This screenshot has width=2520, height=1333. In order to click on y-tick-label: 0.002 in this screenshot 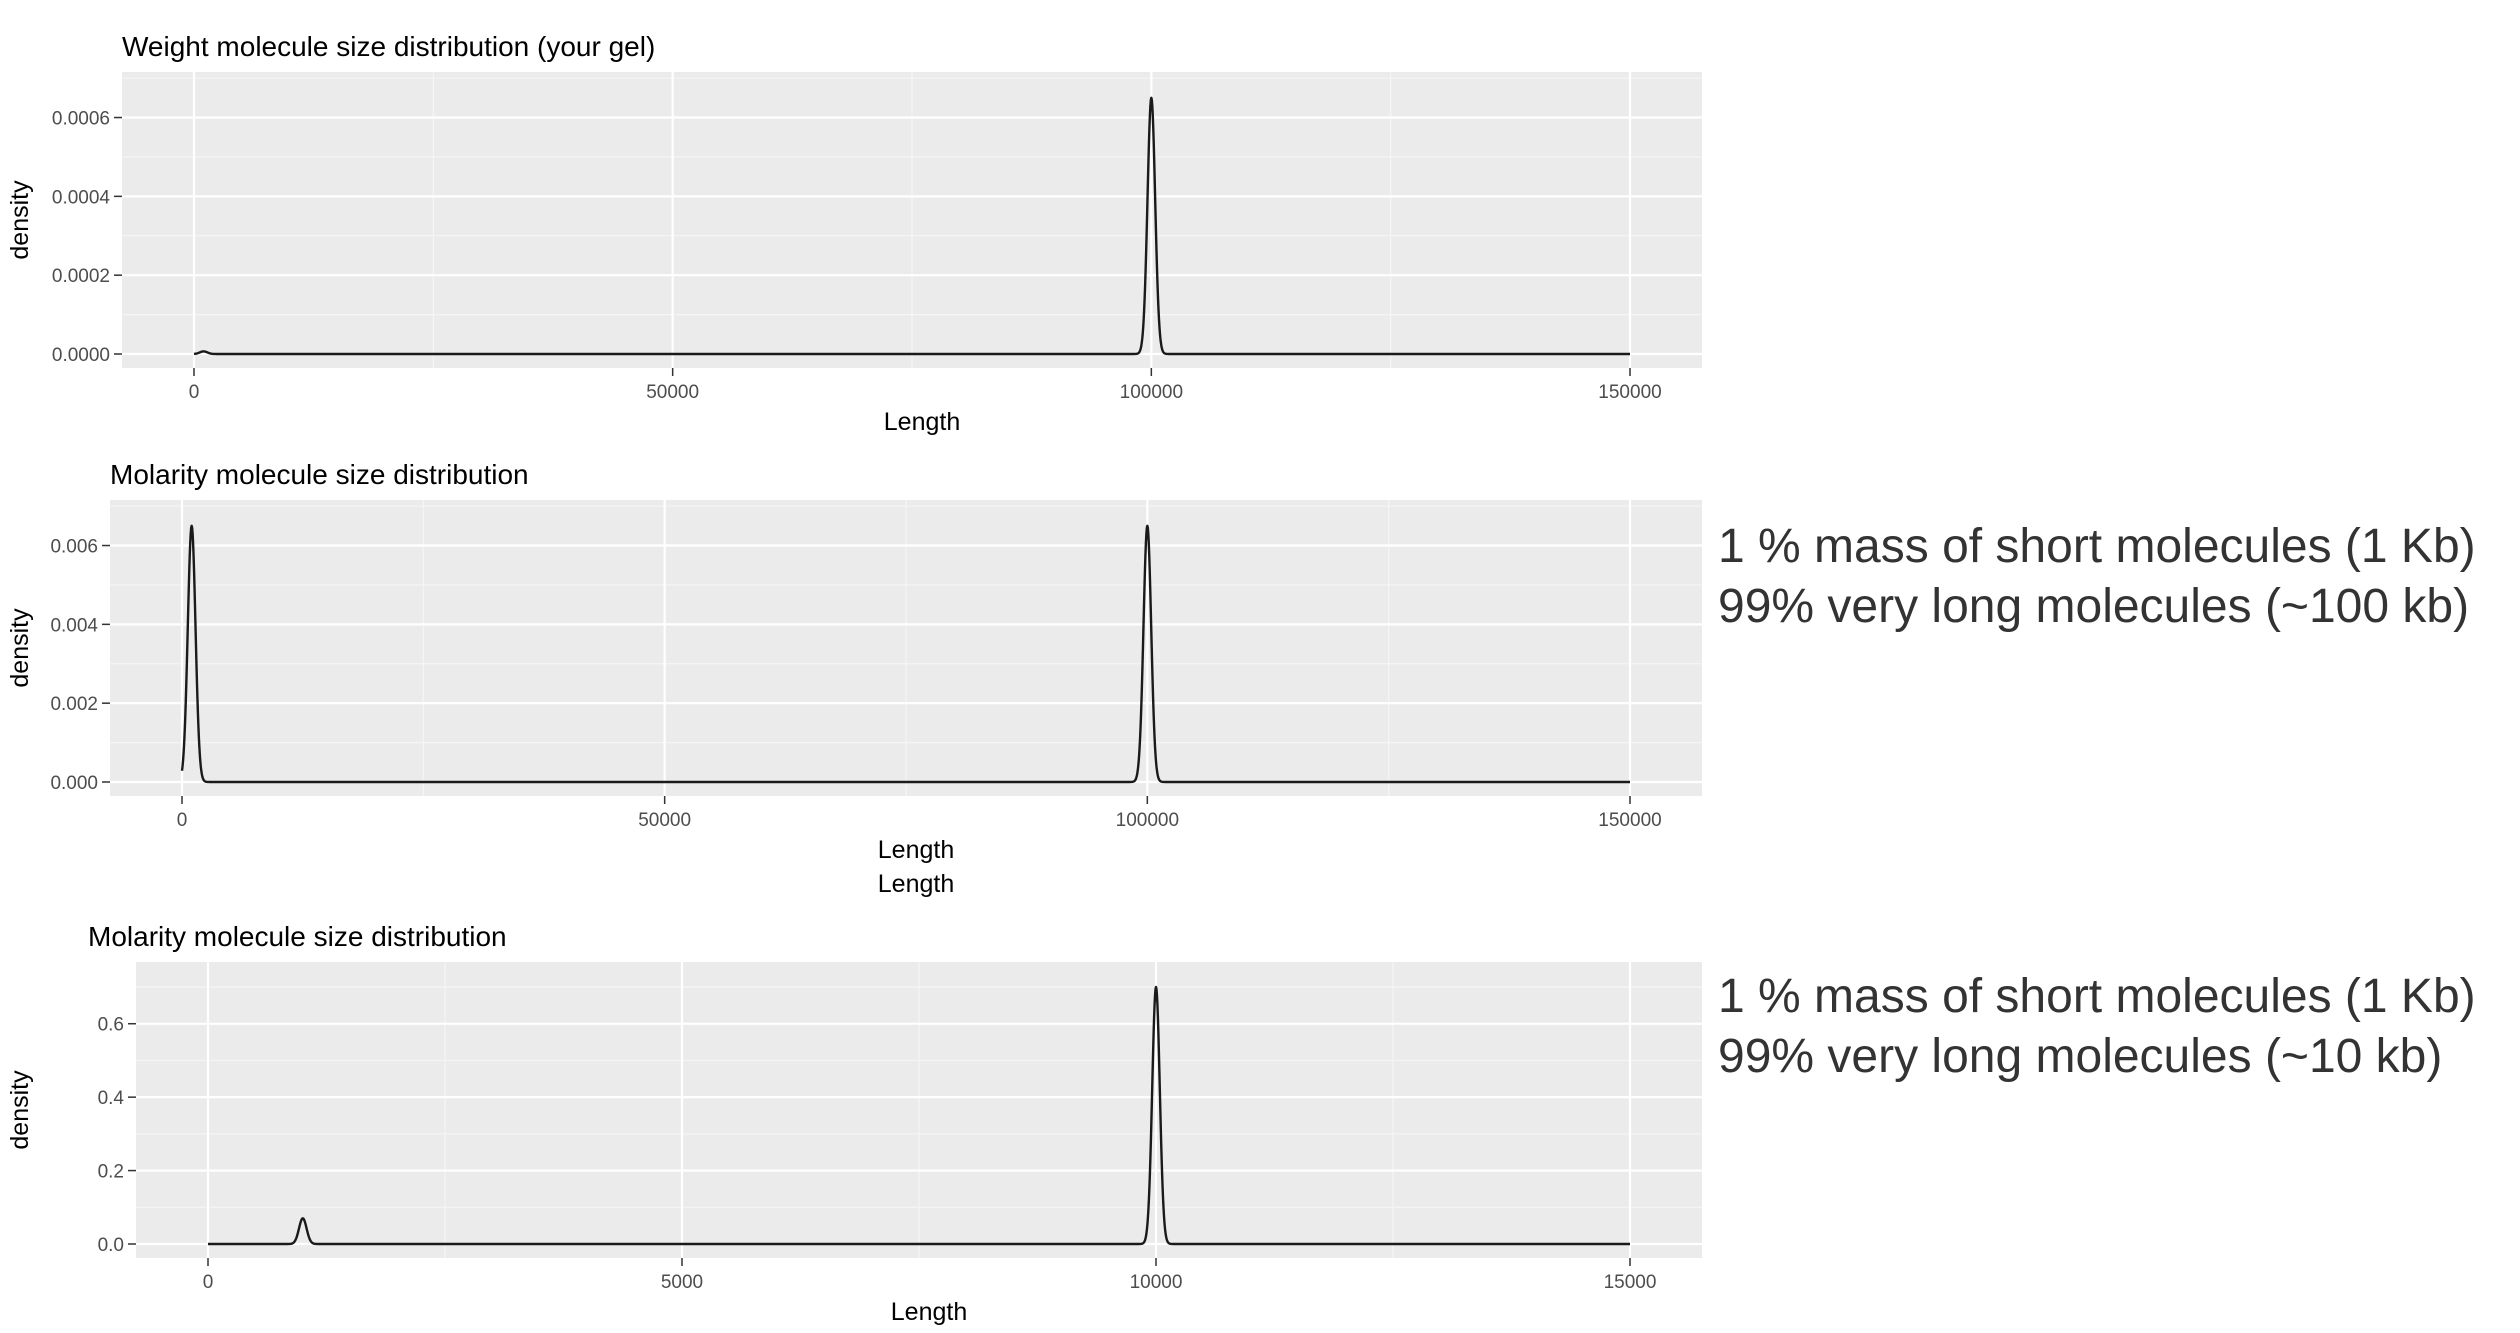, I will do `click(74, 704)`.